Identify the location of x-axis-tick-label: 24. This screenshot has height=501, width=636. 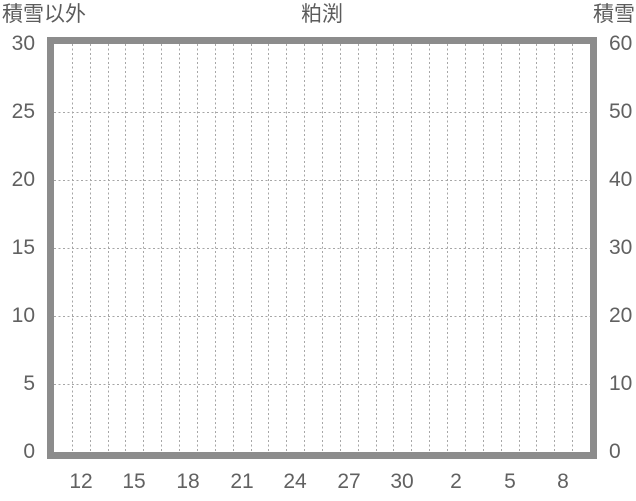
(295, 481).